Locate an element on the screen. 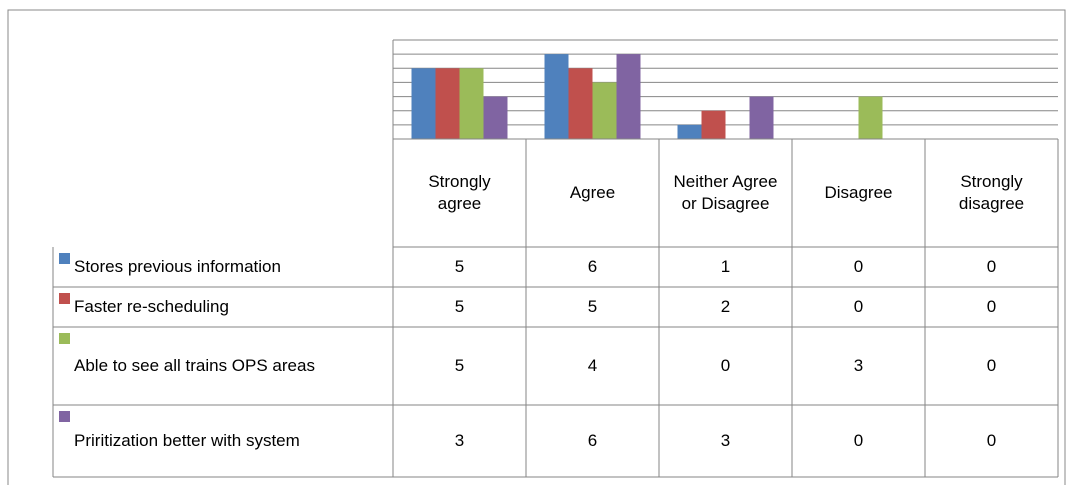  table-value: 2 is located at coordinates (725, 306).